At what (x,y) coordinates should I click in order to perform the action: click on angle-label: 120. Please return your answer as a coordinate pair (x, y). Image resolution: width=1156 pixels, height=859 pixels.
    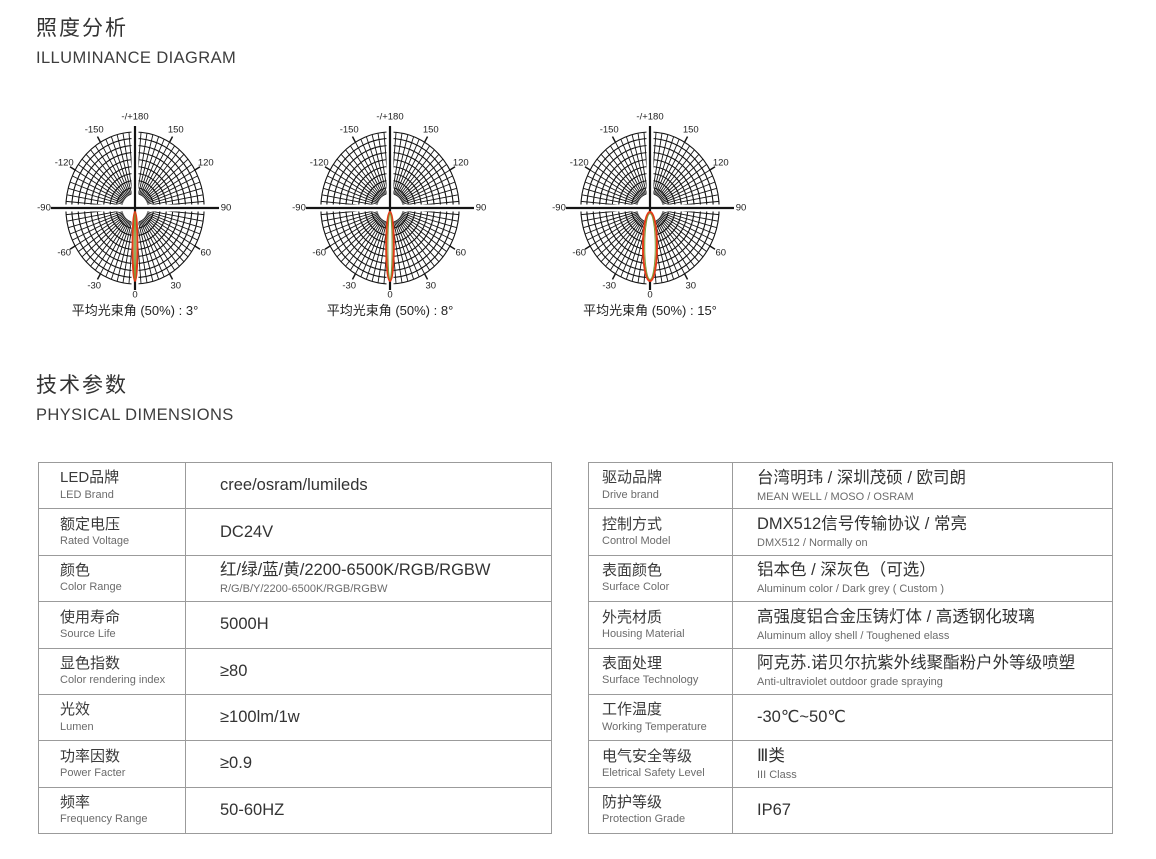
    Looking at the image, I should click on (461, 163).